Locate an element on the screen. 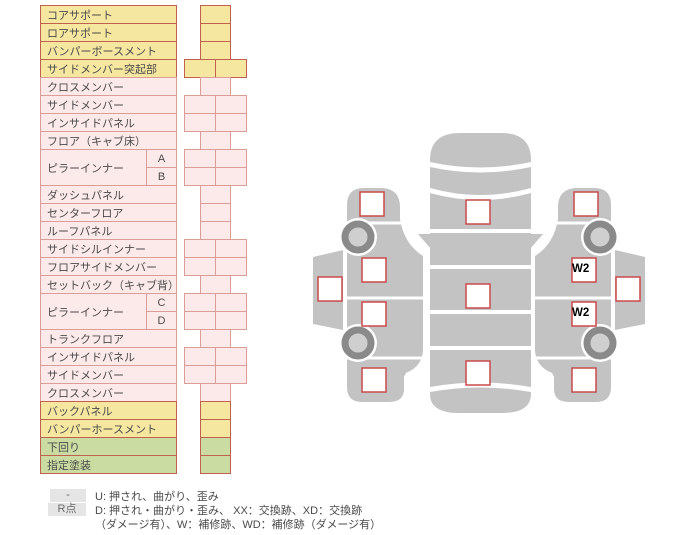 This screenshot has width=692, height=535. part-row-label: セットバック（キャブ背） is located at coordinates (108, 284).